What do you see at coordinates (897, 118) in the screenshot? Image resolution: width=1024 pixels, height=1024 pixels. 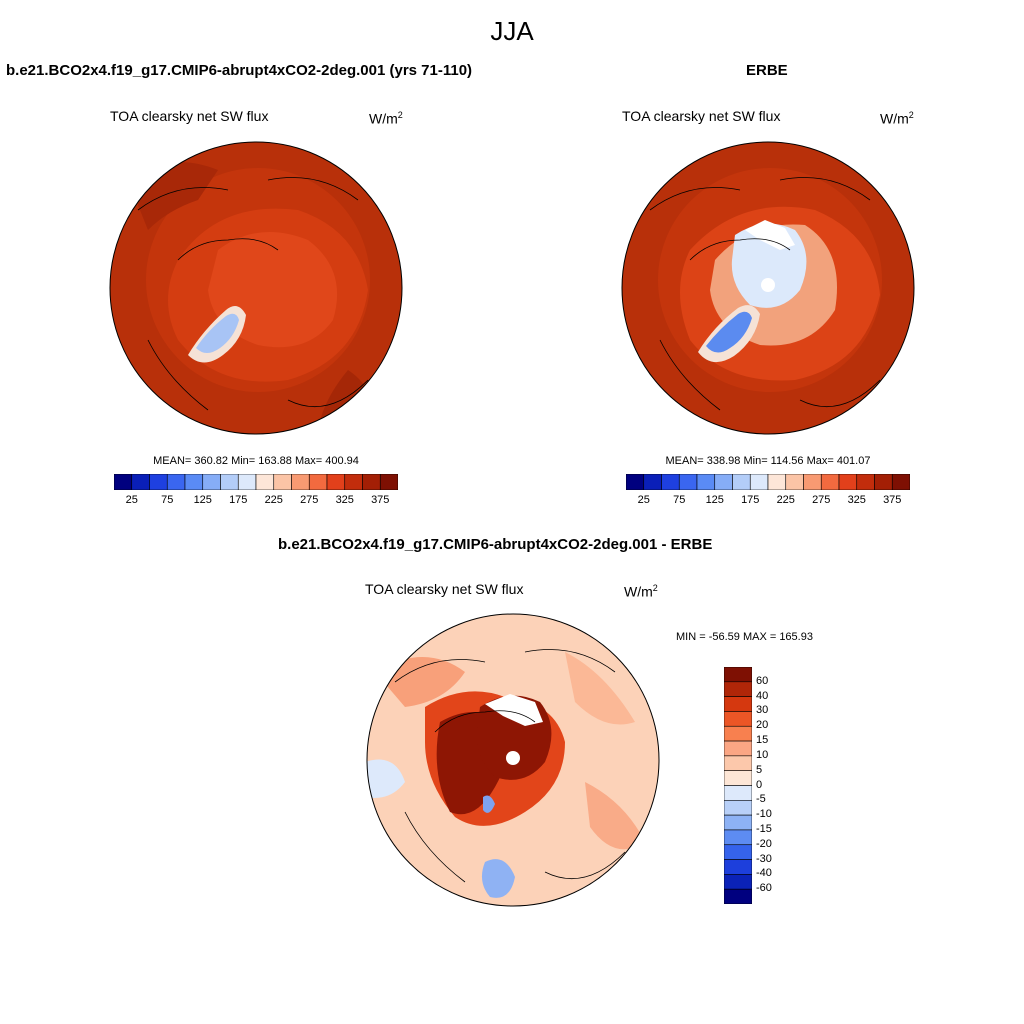 I see `obs-units-label: W/m2` at bounding box center [897, 118].